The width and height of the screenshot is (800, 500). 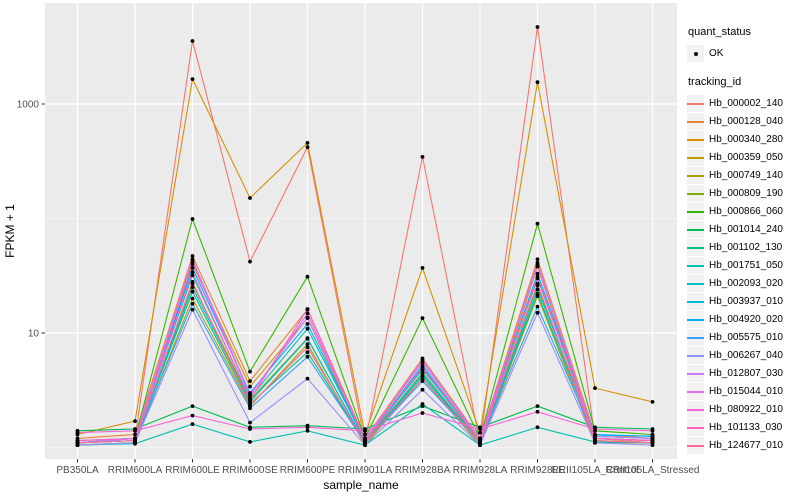 I want to click on legend-item-Hb_003937_010: Hb_003937_010, so click(x=743, y=301).